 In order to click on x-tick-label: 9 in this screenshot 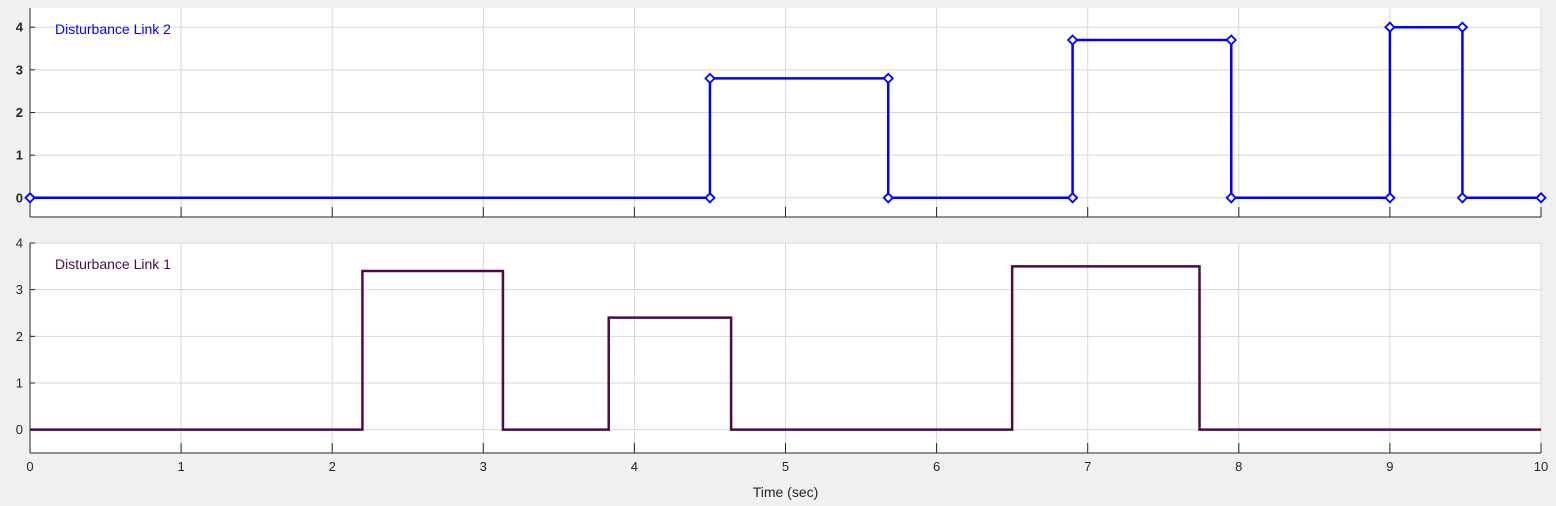, I will do `click(1389, 466)`.